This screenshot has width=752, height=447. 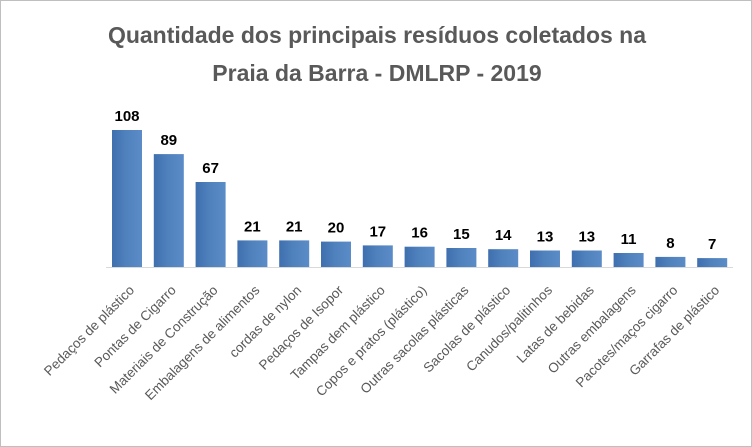 I want to click on data-label-8: 16, so click(x=419, y=233).